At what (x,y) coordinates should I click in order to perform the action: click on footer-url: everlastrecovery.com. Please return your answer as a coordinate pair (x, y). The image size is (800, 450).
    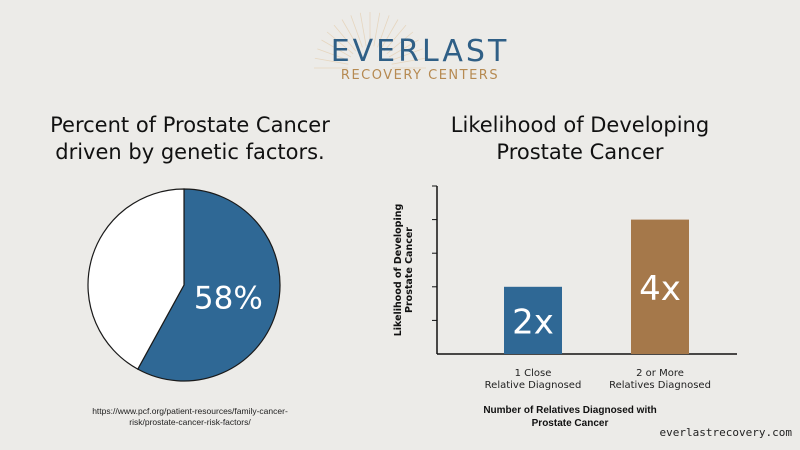
    Looking at the image, I should click on (725, 432).